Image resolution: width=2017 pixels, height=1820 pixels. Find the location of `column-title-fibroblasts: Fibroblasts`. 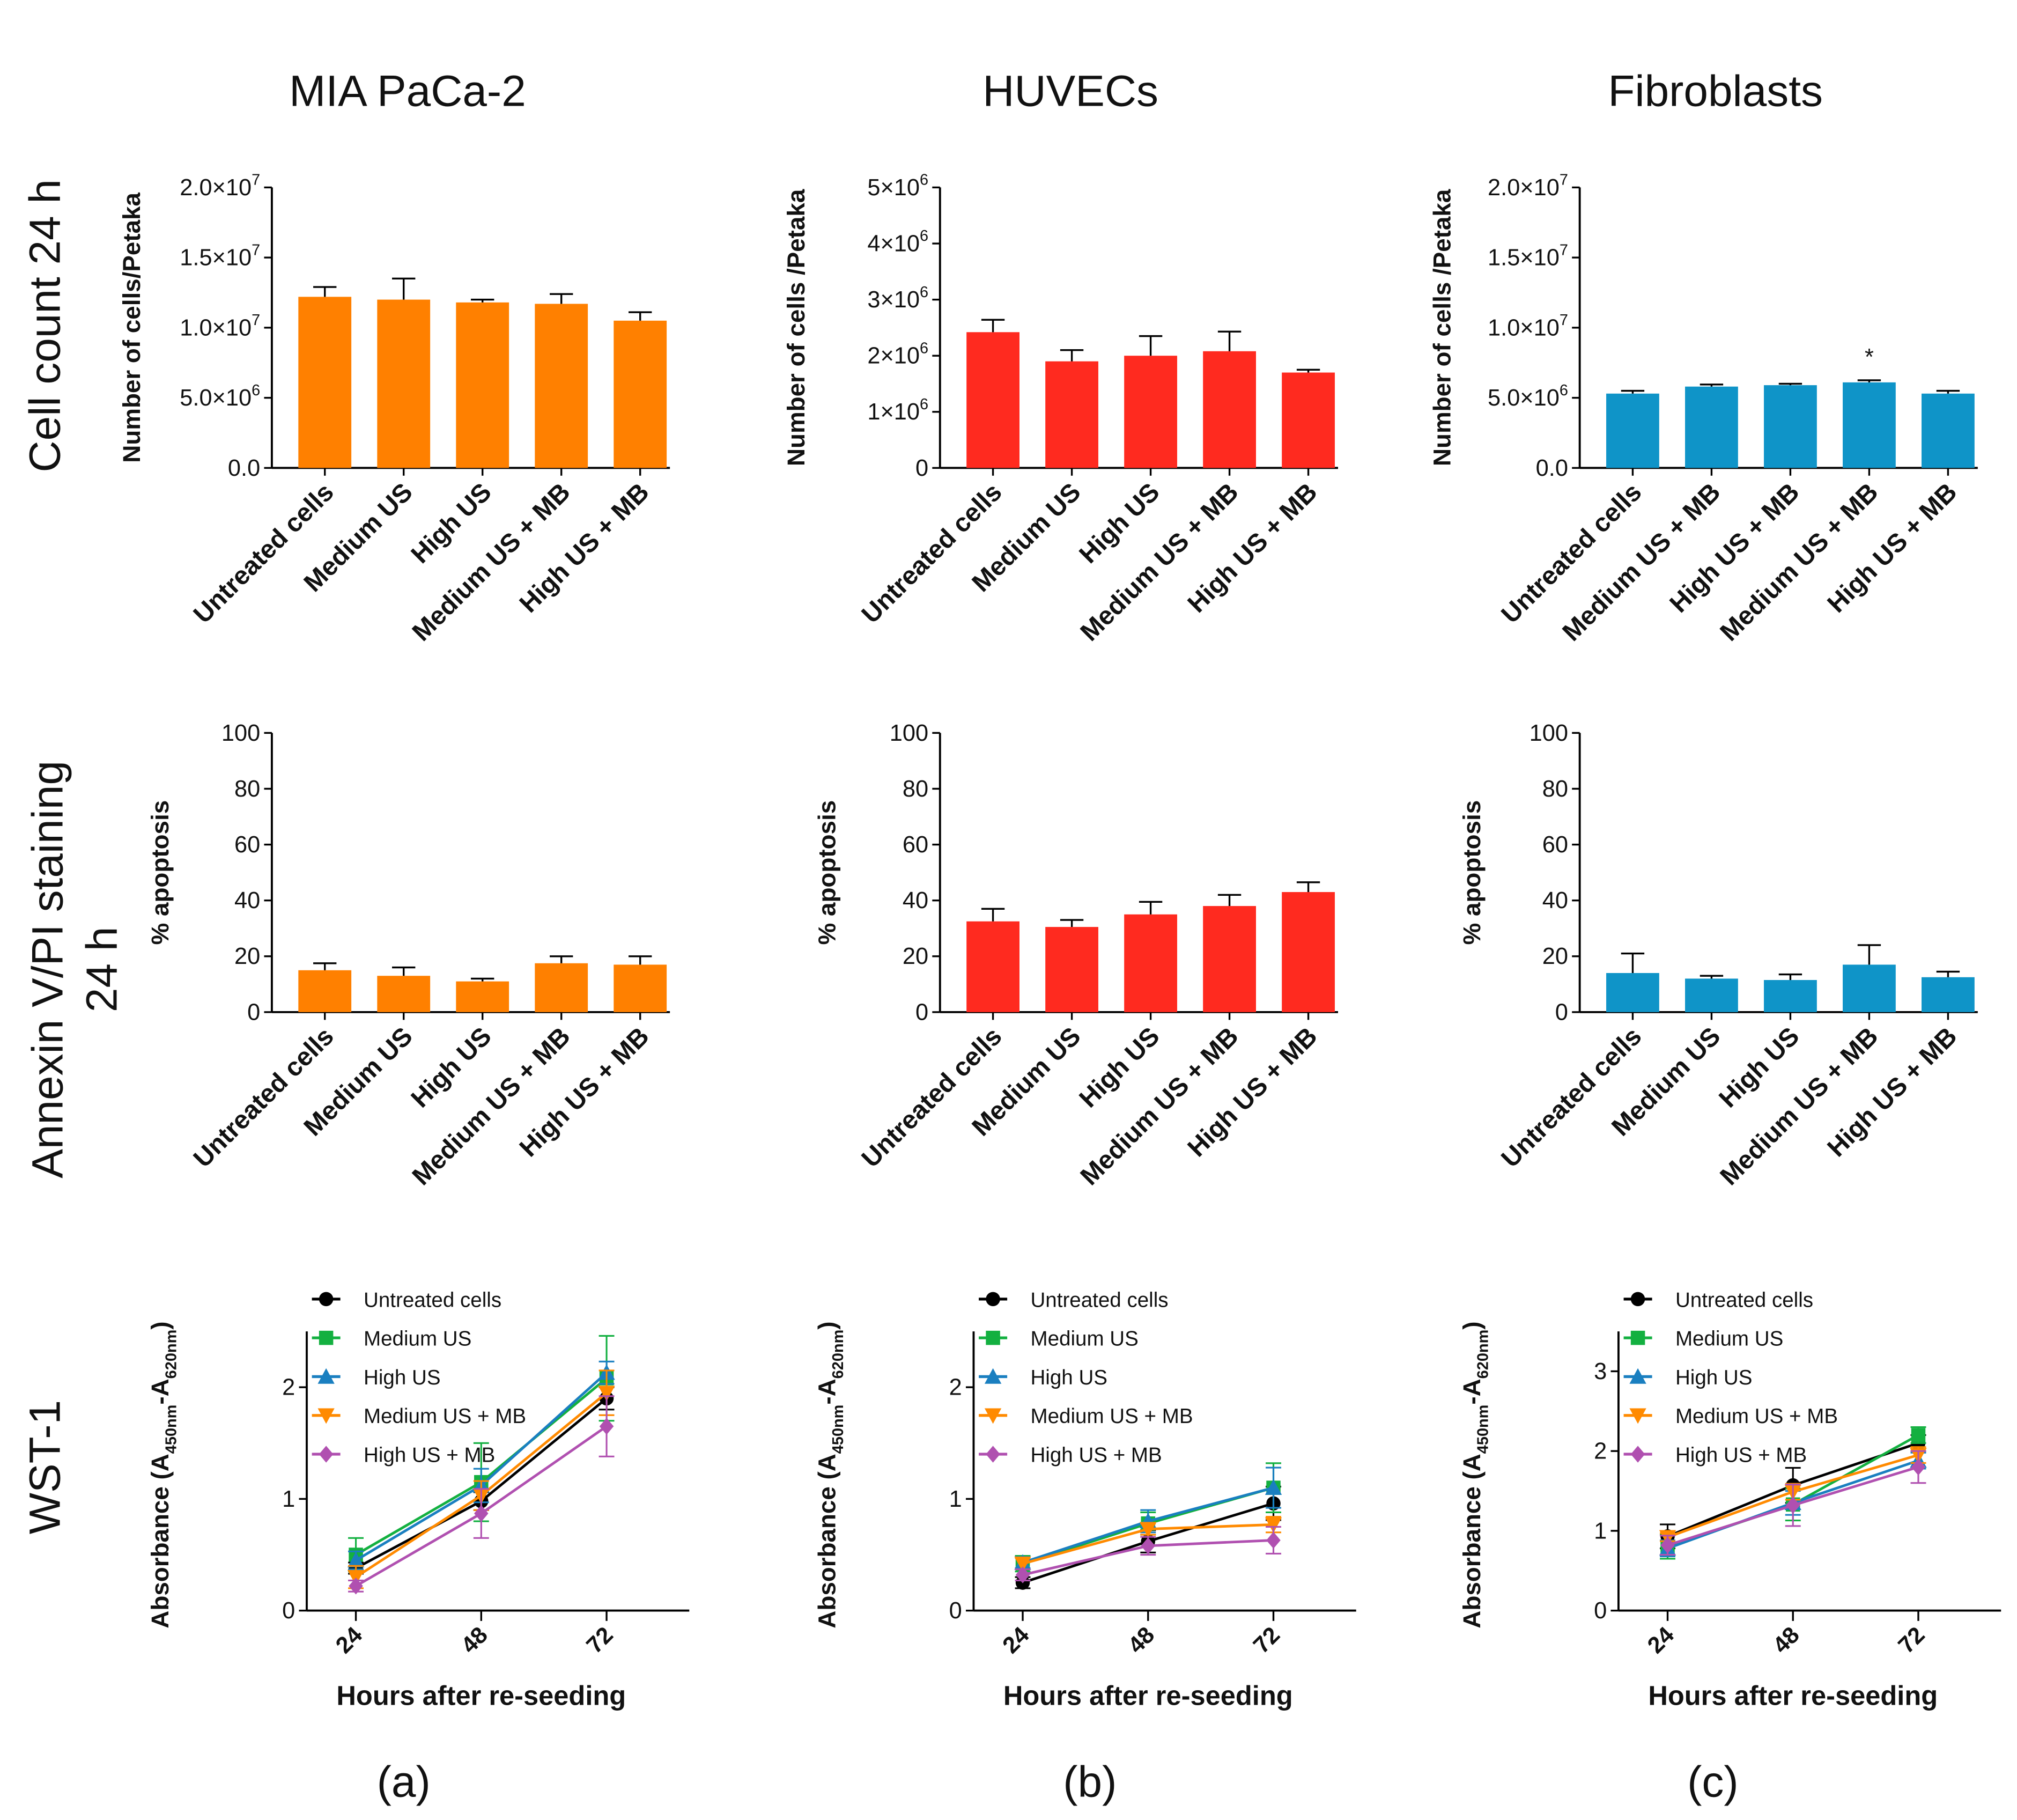

column-title-fibroblasts: Fibroblasts is located at coordinates (1715, 91).